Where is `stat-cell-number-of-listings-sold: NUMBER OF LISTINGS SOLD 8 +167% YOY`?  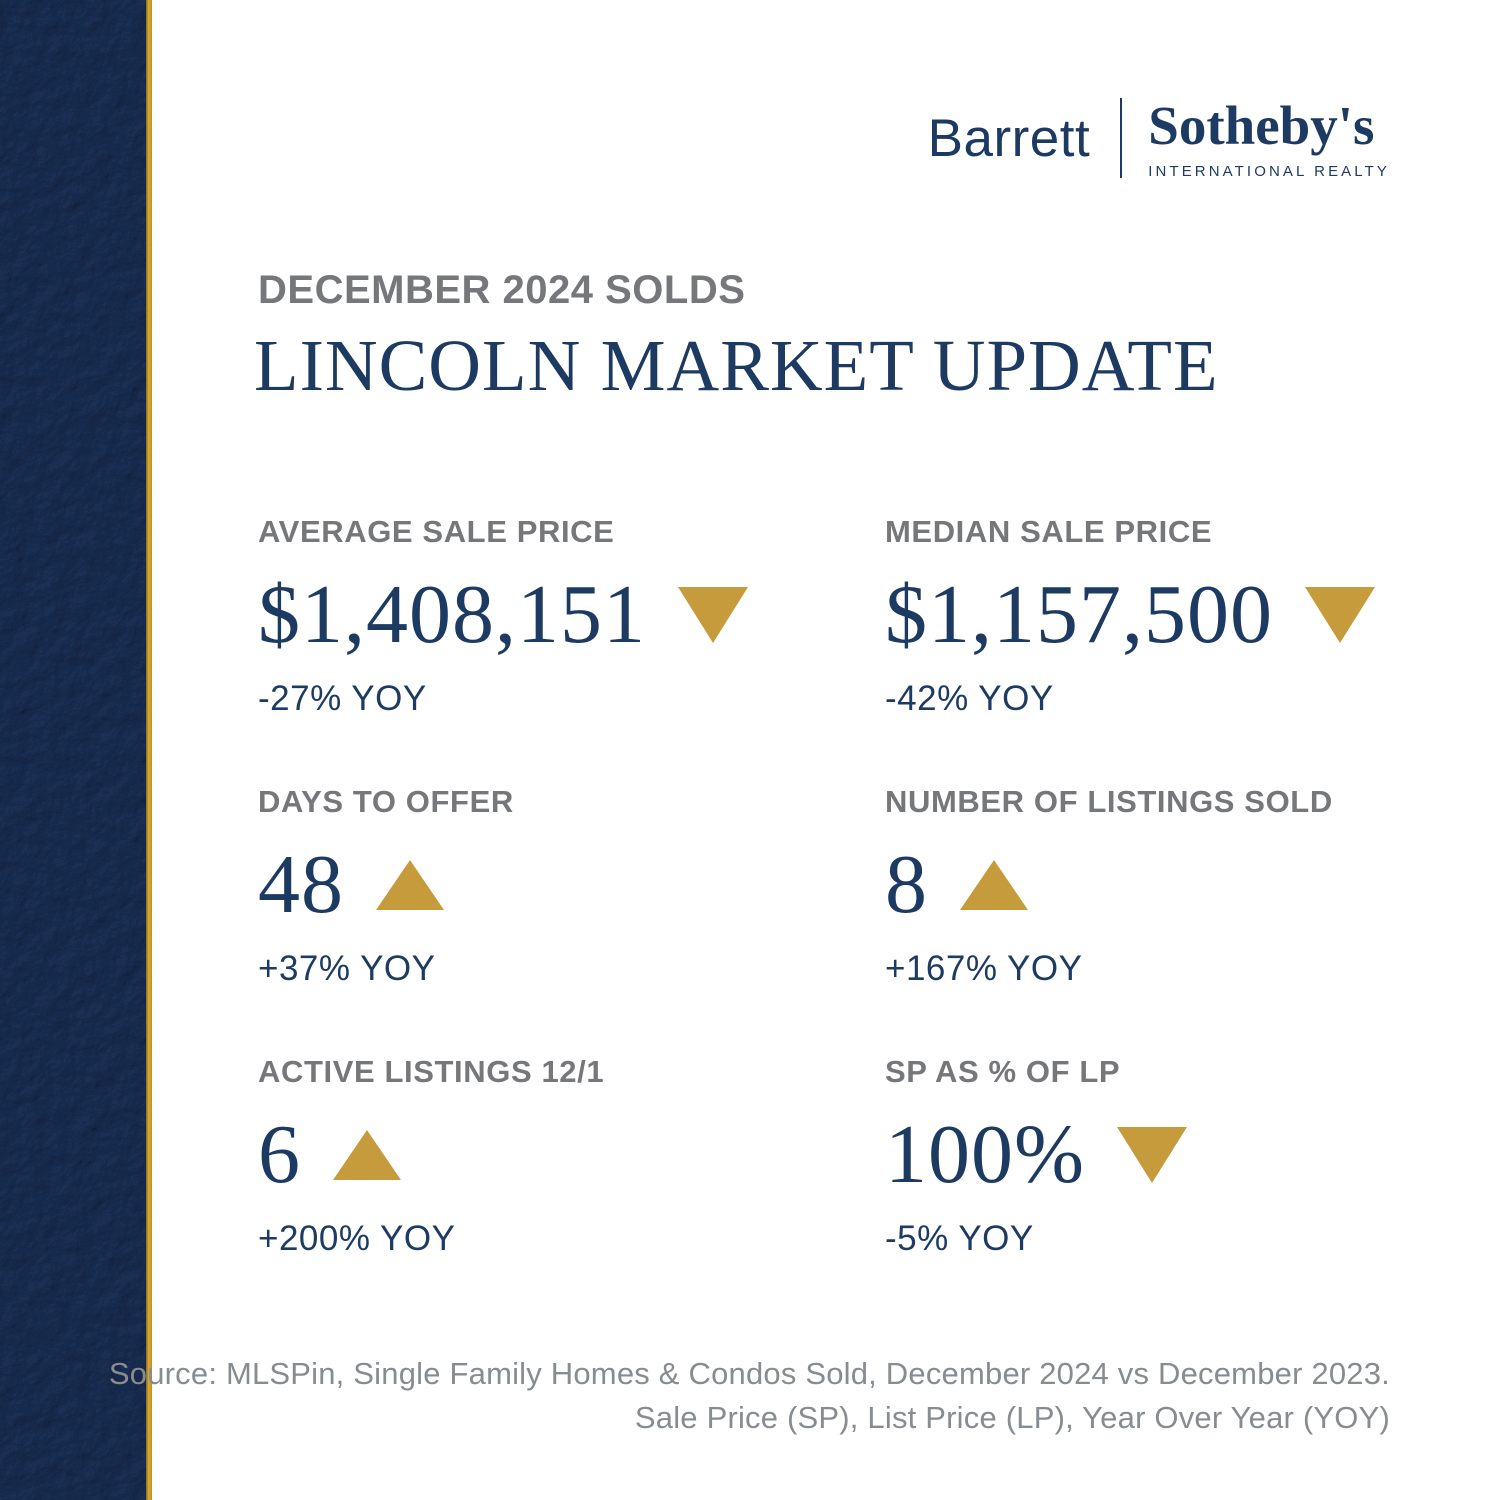 stat-cell-number-of-listings-sold: NUMBER OF LISTINGS SOLD 8 +167% YOY is located at coordinates (1151, 910).